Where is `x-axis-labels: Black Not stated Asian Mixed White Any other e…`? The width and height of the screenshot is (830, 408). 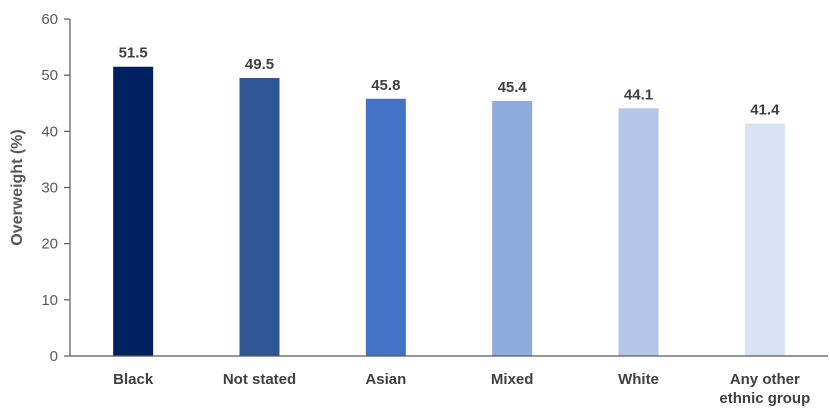
x-axis-labels: Black Not stated Asian Mixed White Any other e… is located at coordinates (461, 389).